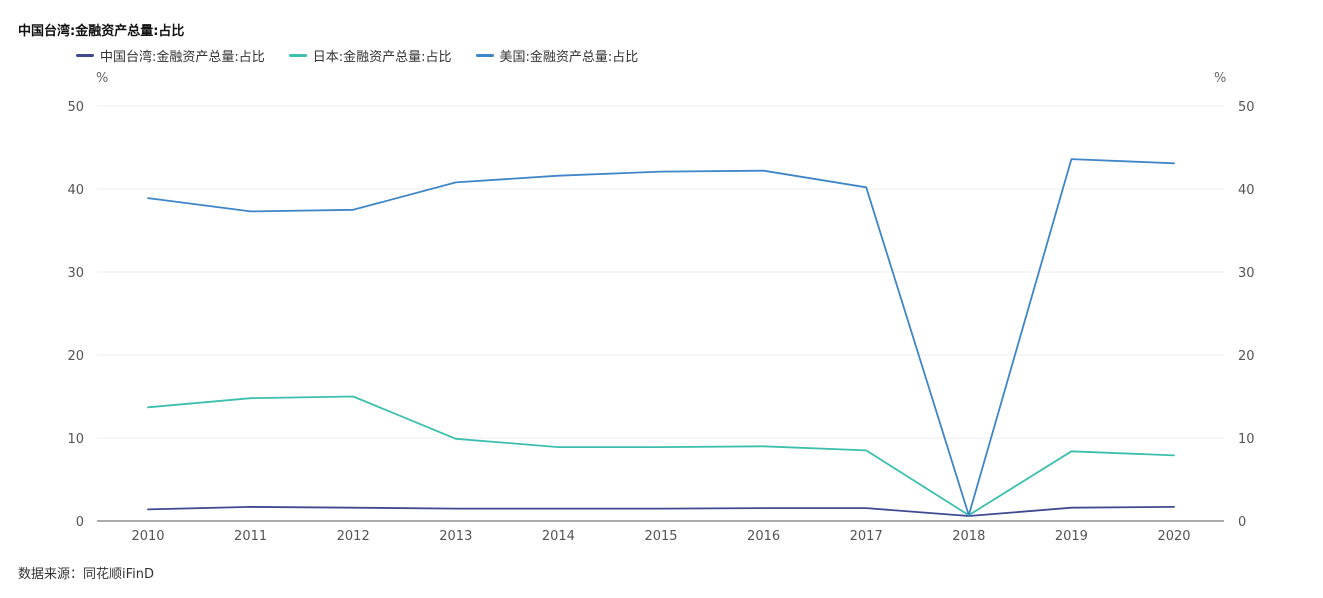 This screenshot has width=1323, height=598. I want to click on y-tick-right-50: 50, so click(1246, 107).